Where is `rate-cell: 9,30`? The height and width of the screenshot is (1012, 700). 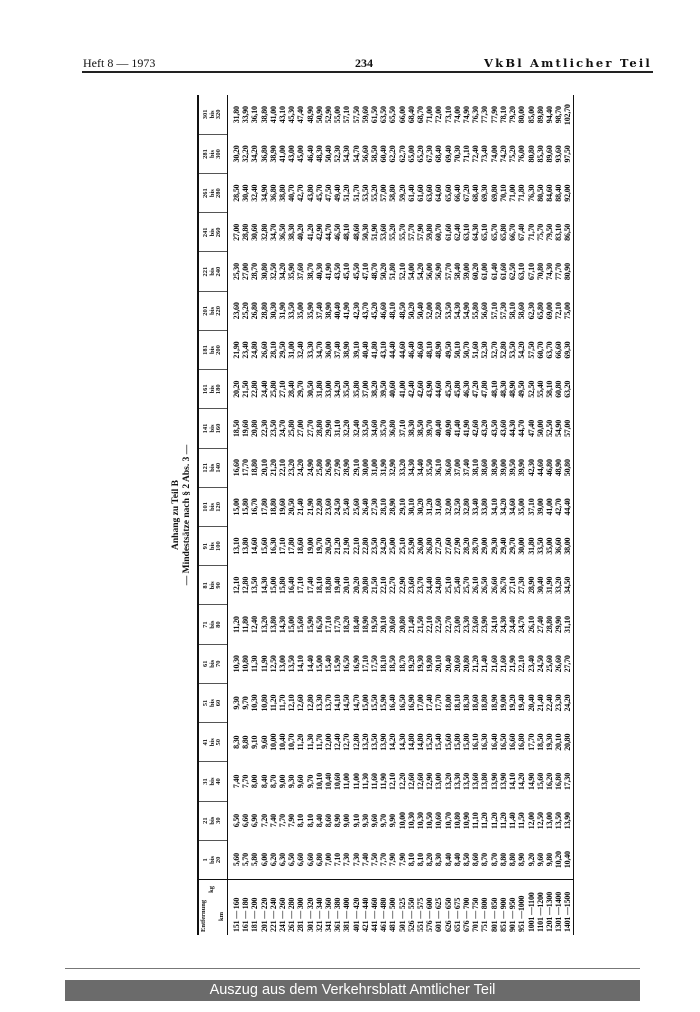 rate-cell: 9,30 is located at coordinates (292, 781).